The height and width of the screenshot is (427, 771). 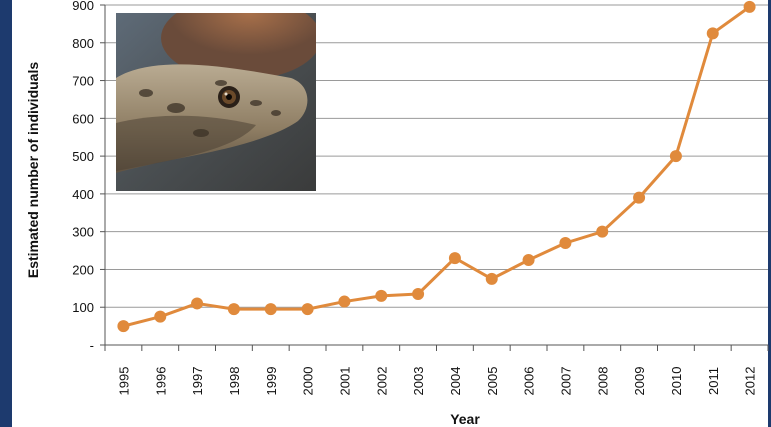 What do you see at coordinates (33, 170) in the screenshot?
I see `y-axis-title: Estimated number of individuals` at bounding box center [33, 170].